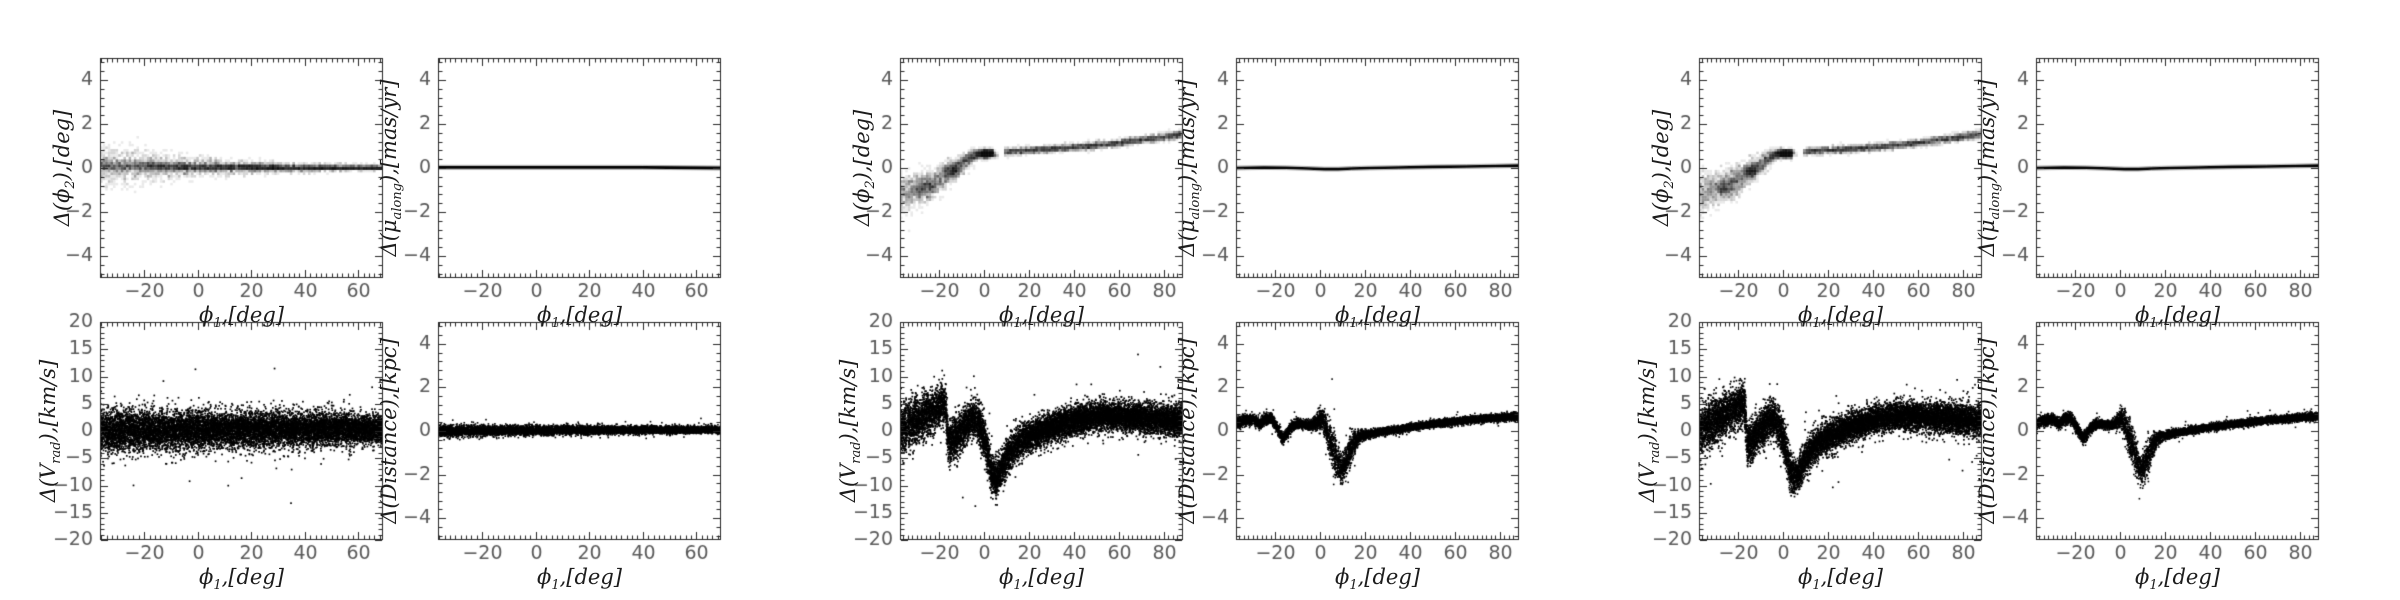 This screenshot has height=600, width=2400. Describe the element at coordinates (1377, 431) in the screenshot. I see `panel-group-2-delta-distance` at that location.